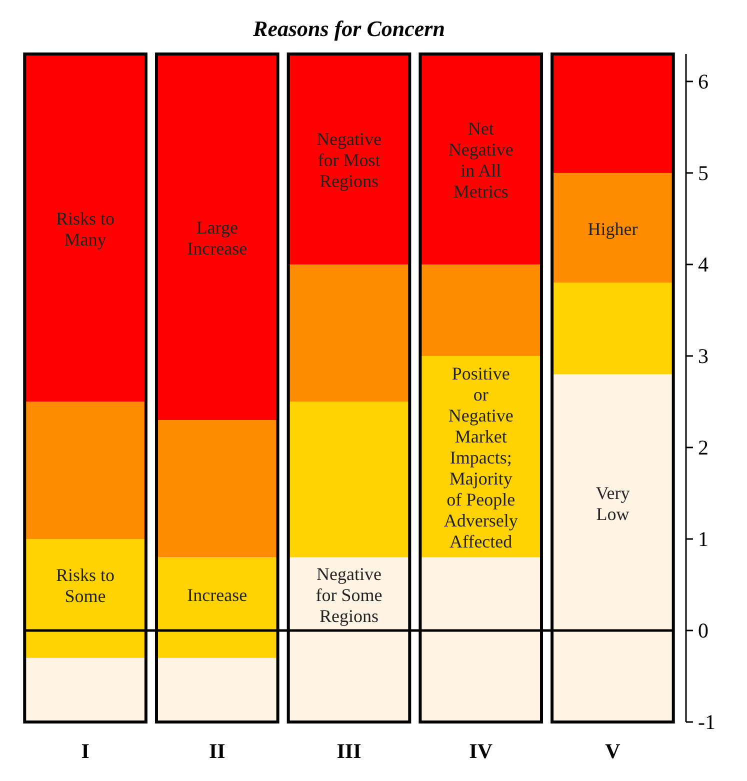  What do you see at coordinates (703, 172) in the screenshot?
I see `y-tick-label: 5` at bounding box center [703, 172].